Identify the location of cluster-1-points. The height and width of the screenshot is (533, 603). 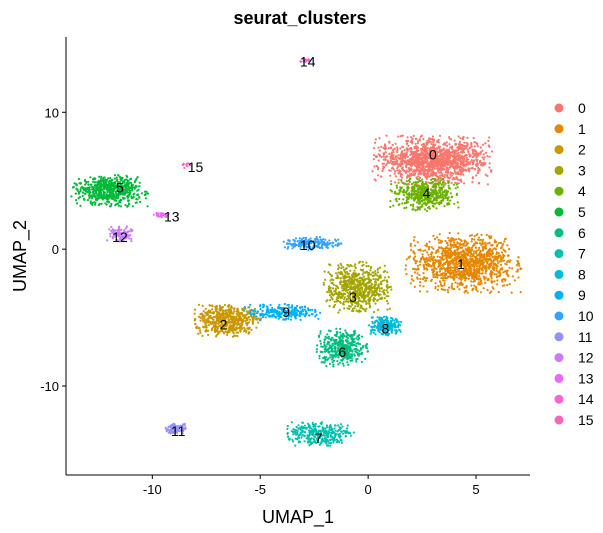
(463, 262).